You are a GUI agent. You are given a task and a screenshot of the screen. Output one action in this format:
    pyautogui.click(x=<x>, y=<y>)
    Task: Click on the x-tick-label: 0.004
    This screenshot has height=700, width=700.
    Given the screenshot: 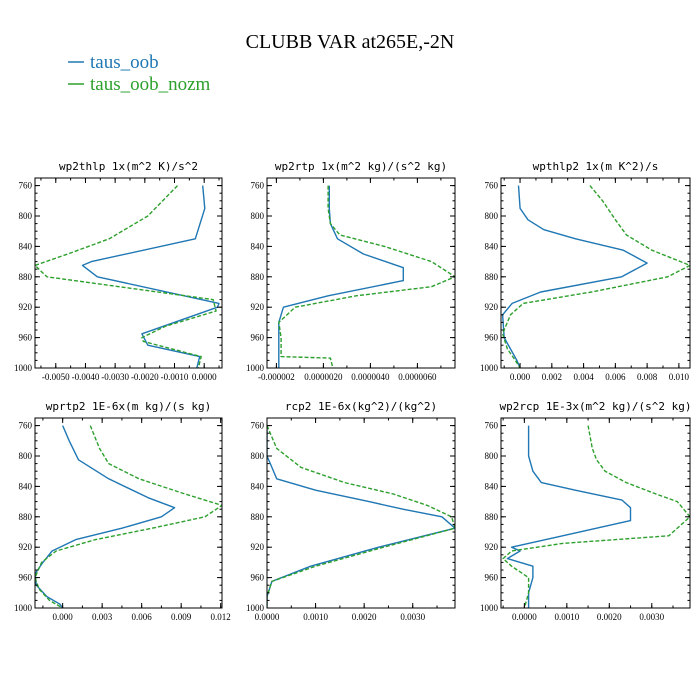 What is the action you would take?
    pyautogui.click(x=583, y=377)
    